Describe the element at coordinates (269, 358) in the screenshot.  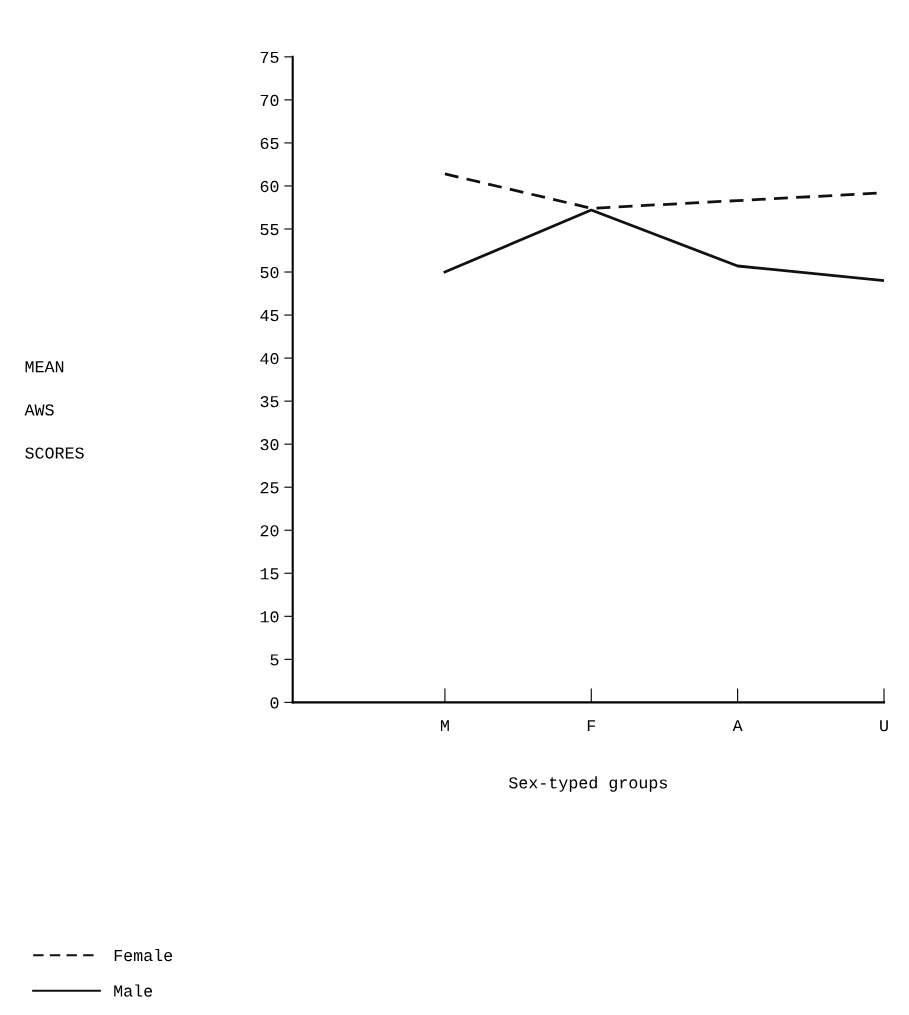
I see `y-tick-label: 40` at that location.